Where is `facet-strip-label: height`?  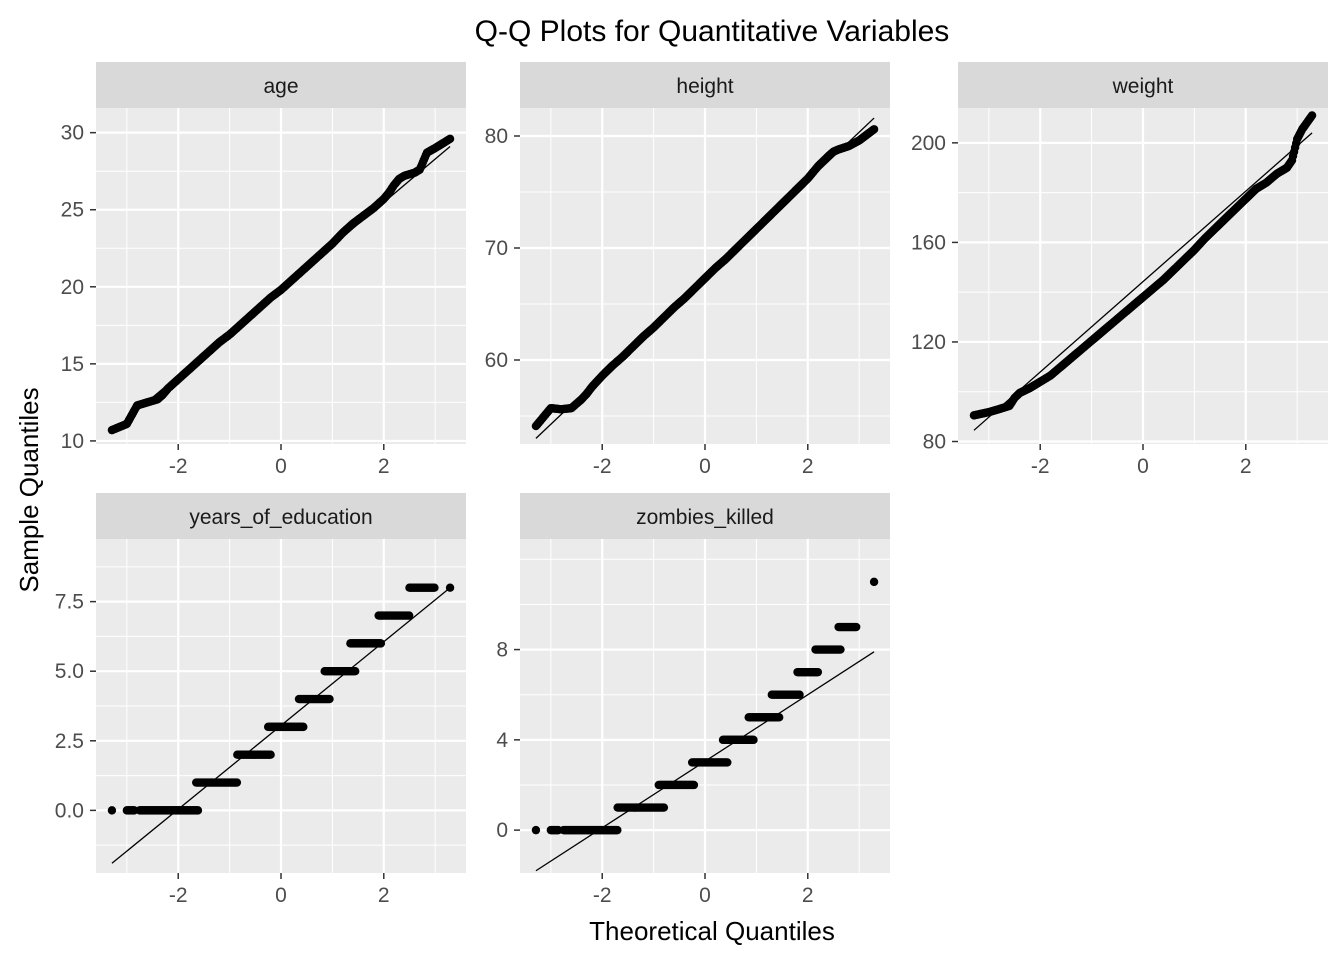 facet-strip-label: height is located at coordinates (704, 86).